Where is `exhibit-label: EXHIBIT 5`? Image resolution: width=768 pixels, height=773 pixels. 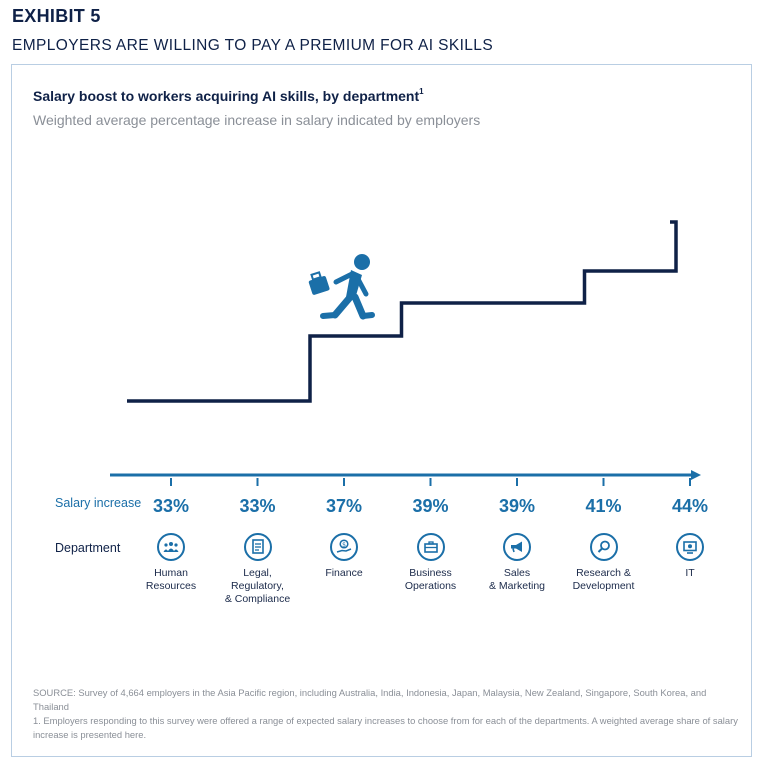
exhibit-label: EXHIBIT 5 is located at coordinates (56, 16).